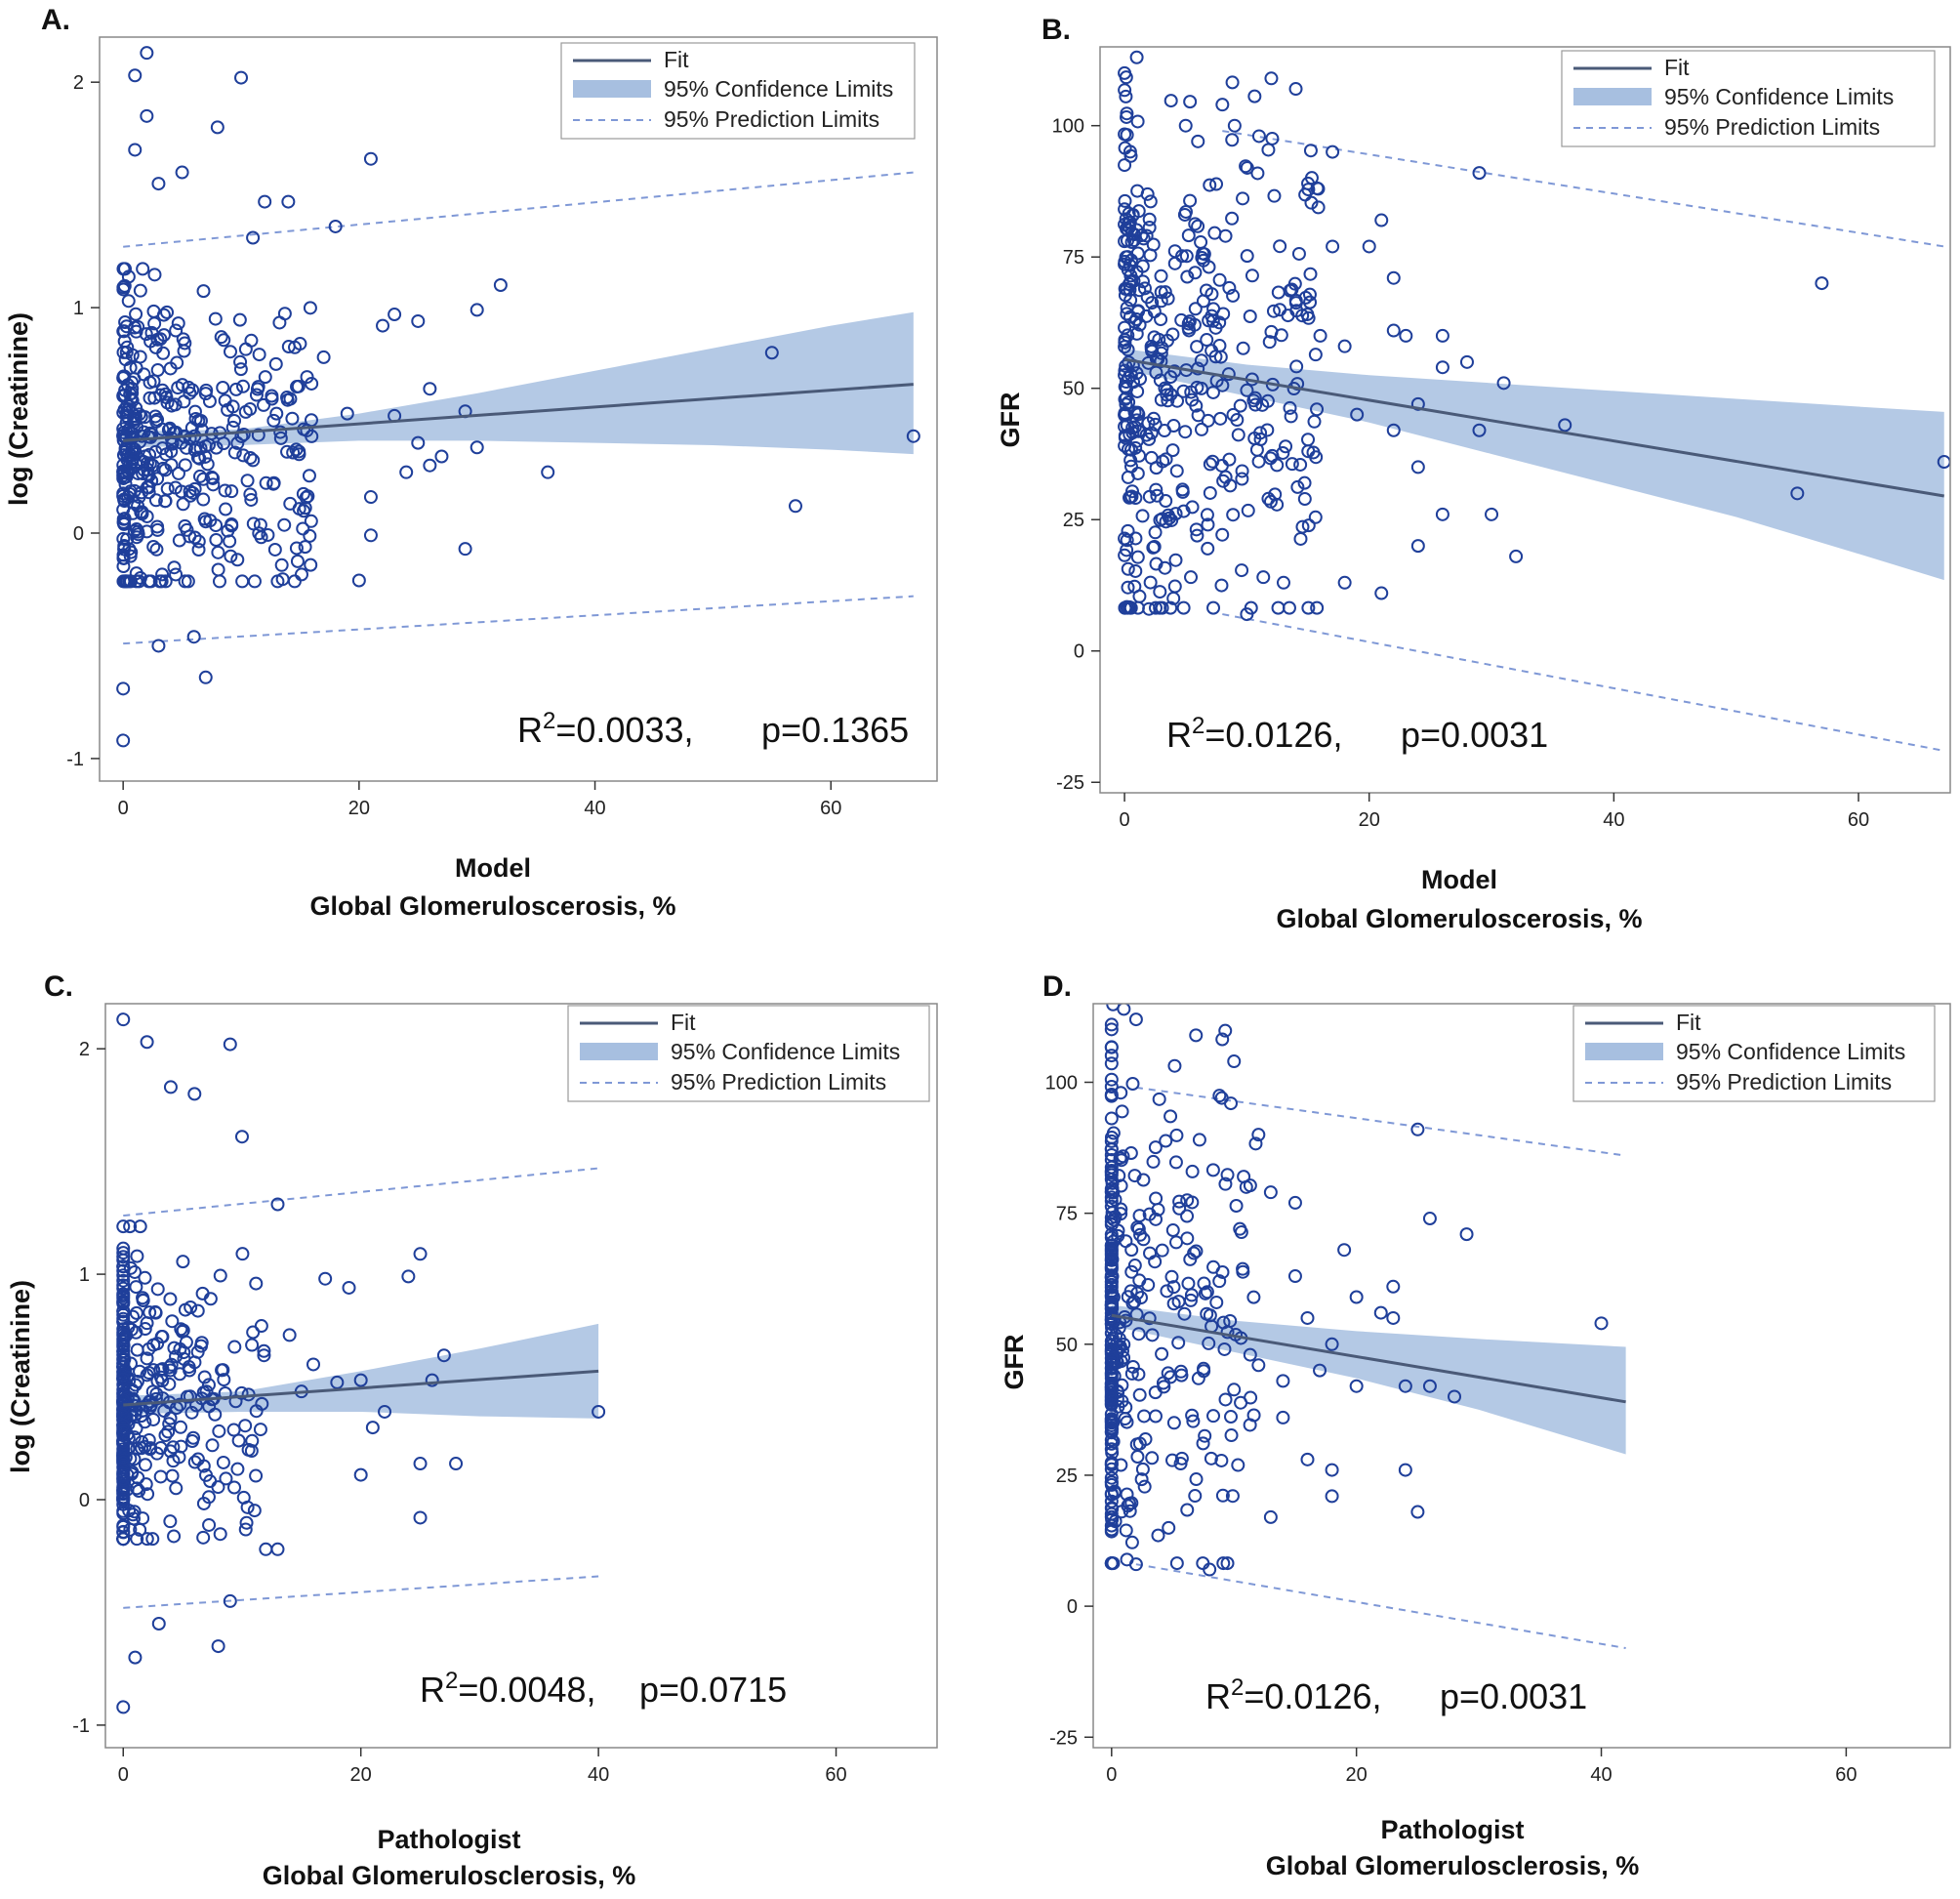 This screenshot has height=1899, width=1960. Describe the element at coordinates (75, 759) in the screenshot. I see `y-tick-label: -1` at that location.